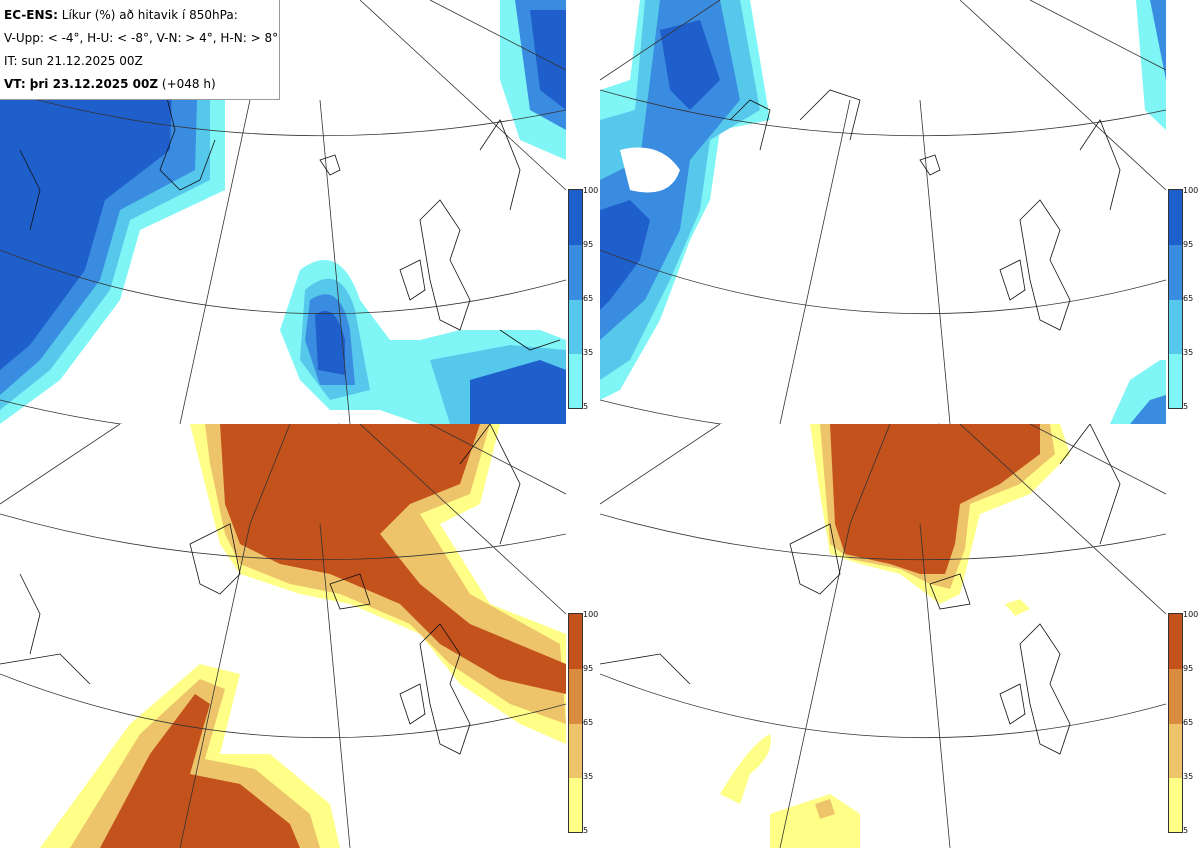 This screenshot has height=848, width=1200. What do you see at coordinates (73, 61) in the screenshot?
I see `info-line-3: IT: sun 21.12.2025 00Z` at bounding box center [73, 61].